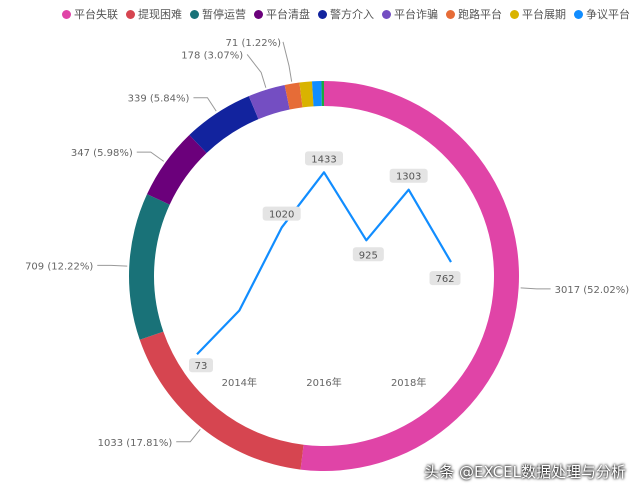  Describe the element at coordinates (525, 472) in the screenshot. I see `watermark: 头条 @EXCEL数据处理与分析` at that location.